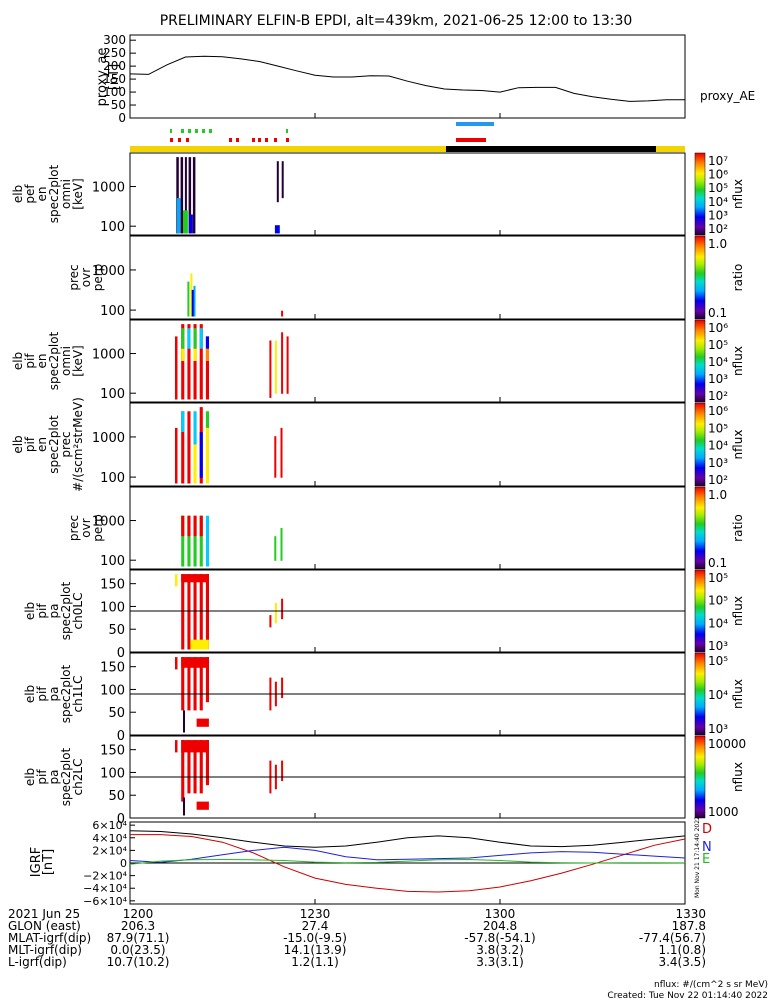 The image size is (775, 1000). I want to click on panel-ylabel: prec, so click(74, 277).